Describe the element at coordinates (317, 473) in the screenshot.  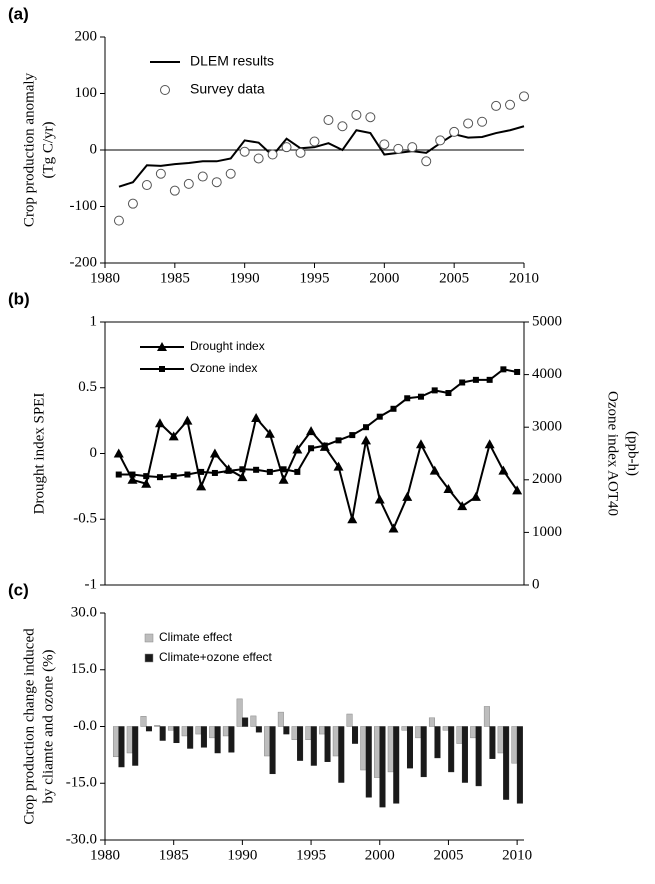
I see `data-line` at that location.